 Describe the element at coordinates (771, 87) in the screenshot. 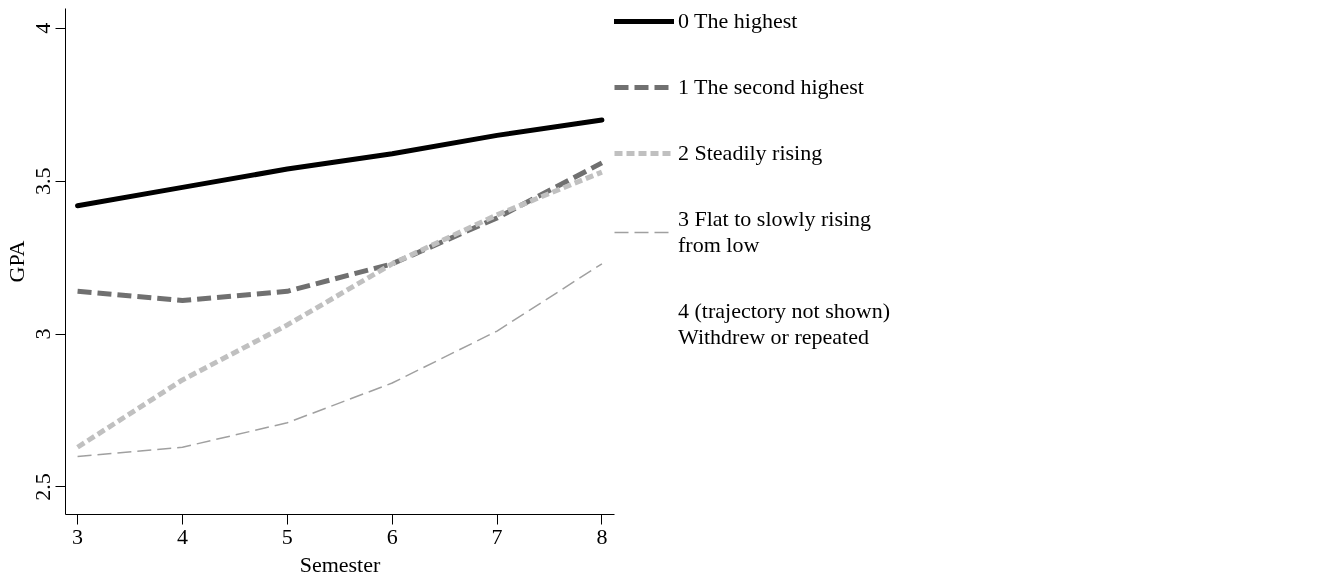

I see `legend-label: 1 The second highest` at that location.